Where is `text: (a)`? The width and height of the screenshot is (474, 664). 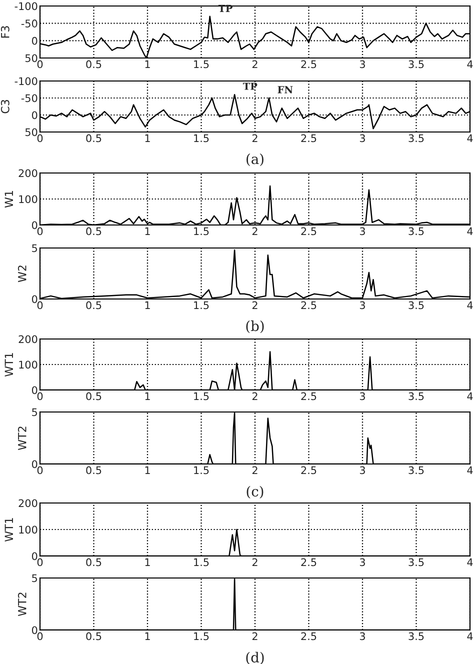 text: (a) is located at coordinates (255, 159).